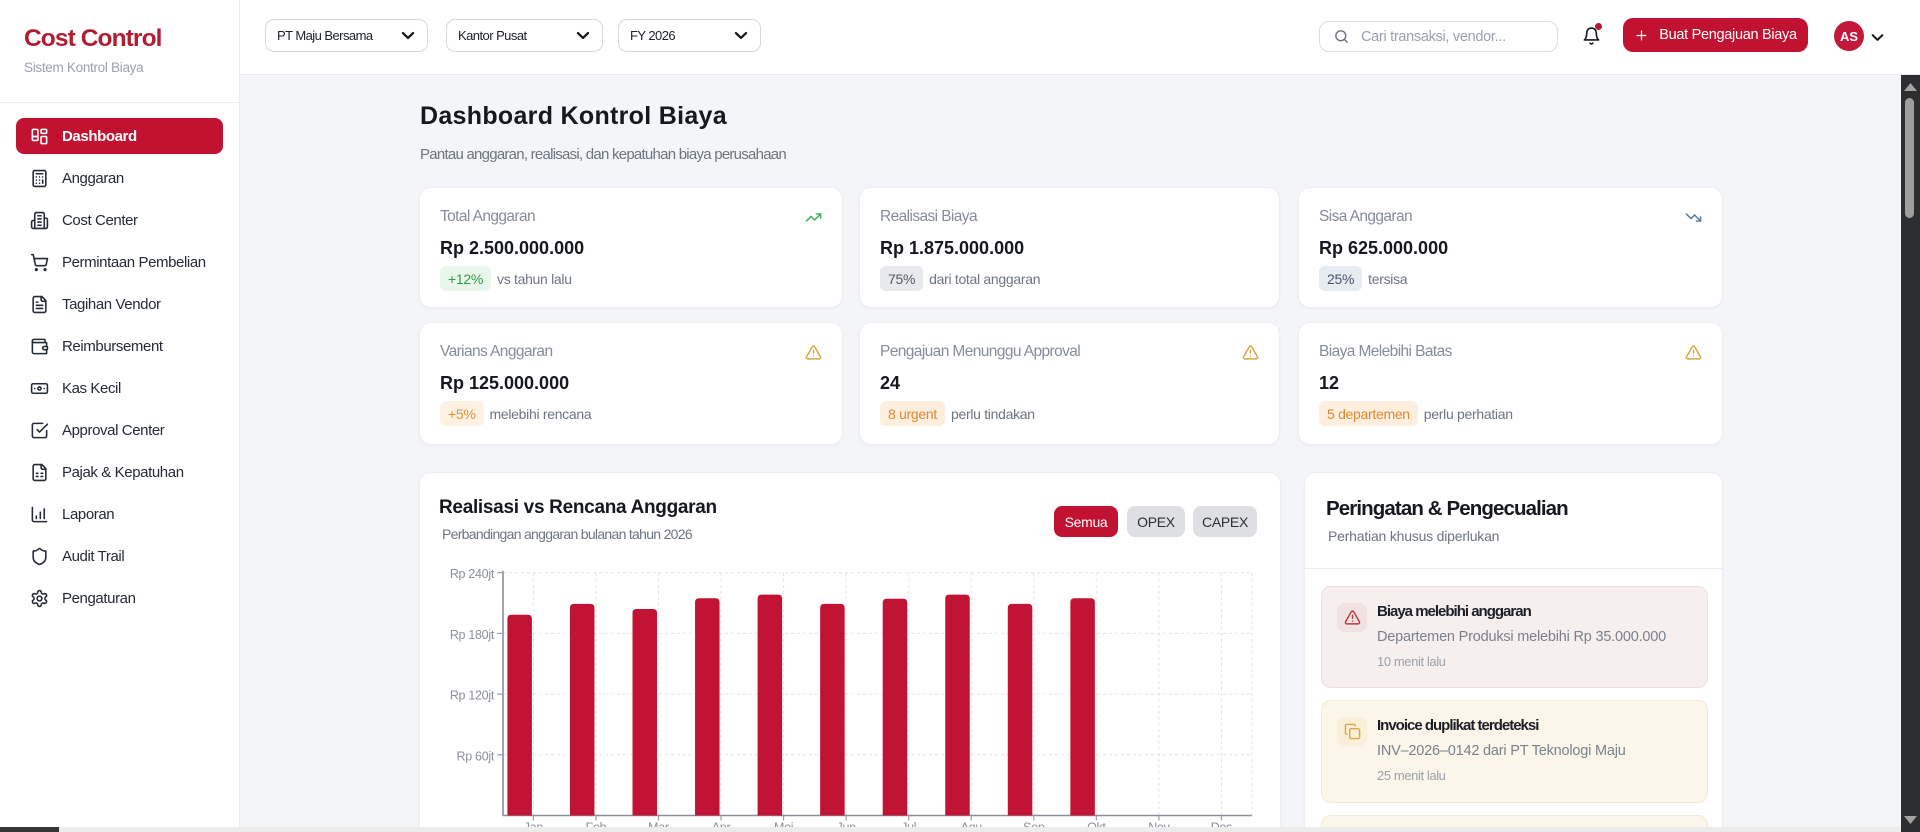 Image resolution: width=1920 pixels, height=832 pixels. What do you see at coordinates (472, 635) in the screenshot?
I see `svg-text: Rp 180jt` at bounding box center [472, 635].